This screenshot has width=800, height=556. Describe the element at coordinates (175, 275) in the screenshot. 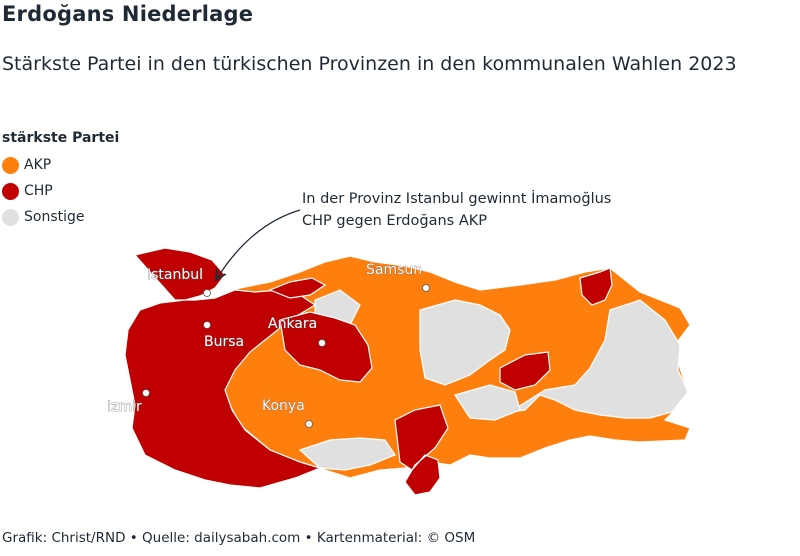

I see `istanbul-label: Istanbul` at that location.